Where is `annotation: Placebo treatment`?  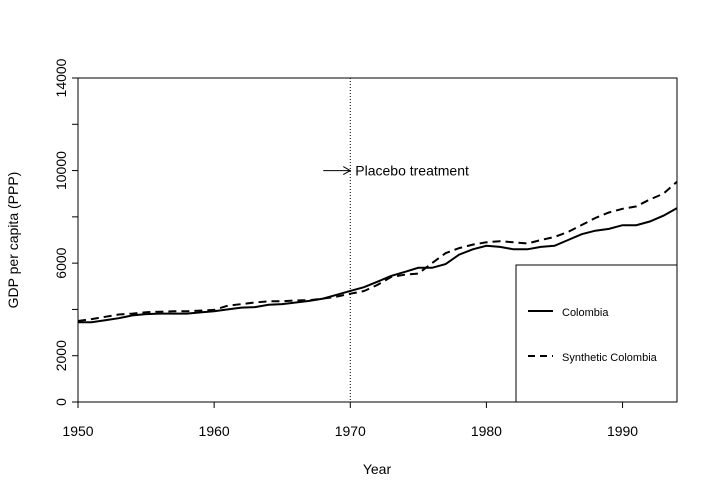 annotation: Placebo treatment is located at coordinates (396, 171).